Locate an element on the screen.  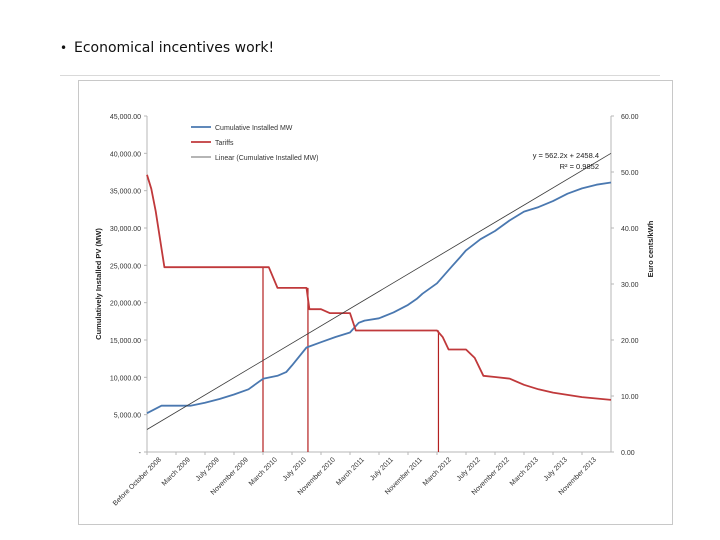
left-tick-label: 35,000.00 is located at coordinates (125, 192).